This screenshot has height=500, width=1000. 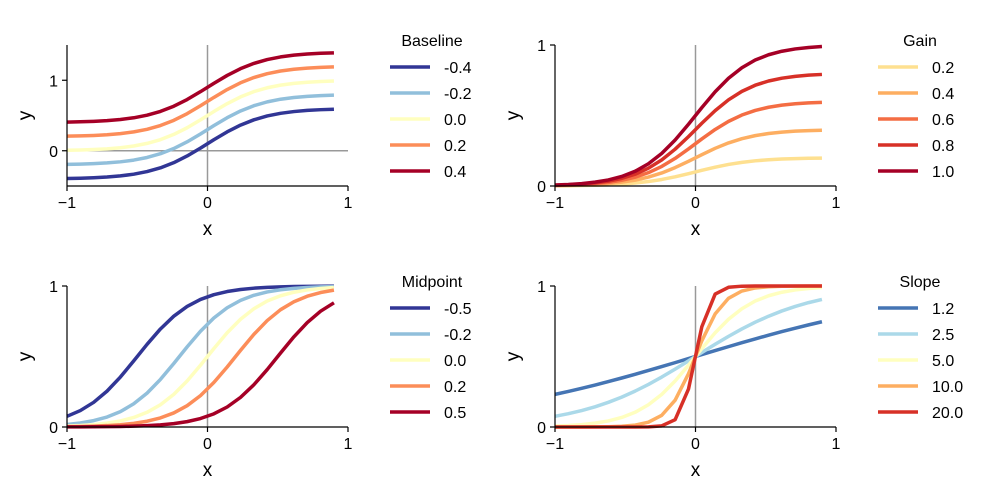 I want to click on series-line-2.5, so click(x=688, y=358).